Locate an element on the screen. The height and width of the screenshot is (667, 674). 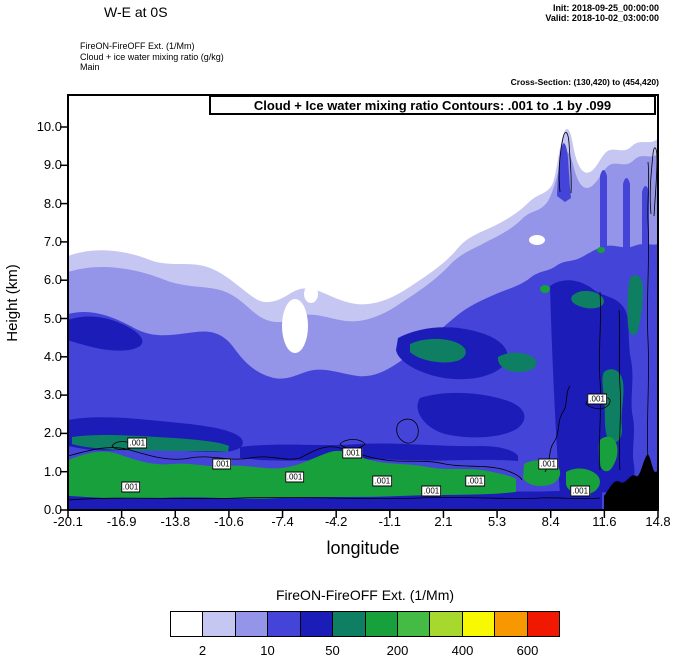
y-tick-label: 7.0 is located at coordinates (52, 241).